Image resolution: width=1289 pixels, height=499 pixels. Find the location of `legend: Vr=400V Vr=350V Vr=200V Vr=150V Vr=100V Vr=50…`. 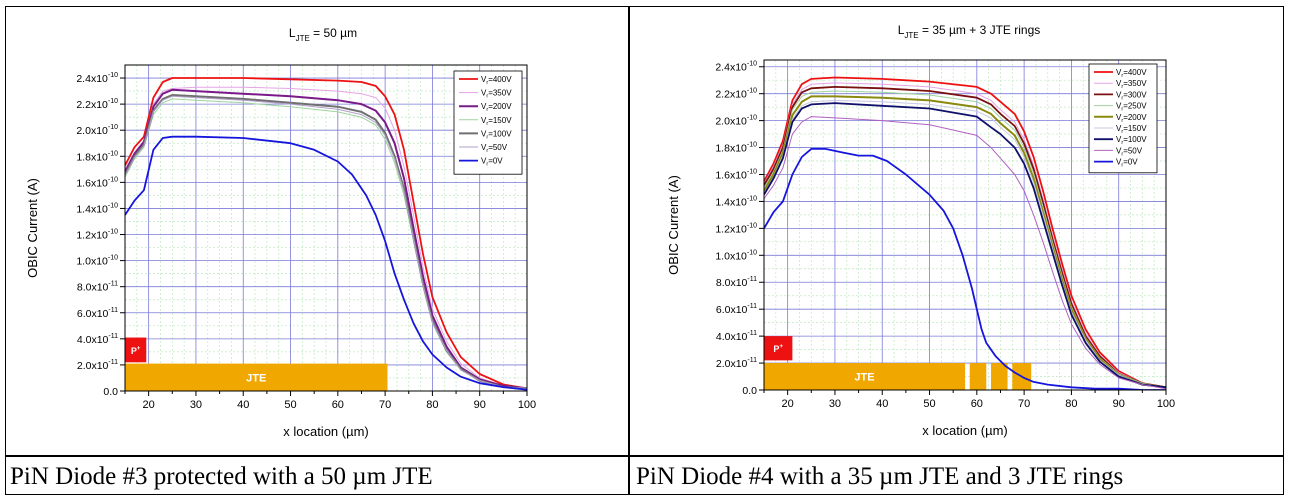

legend: Vr=400V Vr=350V Vr=200V Vr=150V Vr=100V Vr=50… is located at coordinates (488, 122).